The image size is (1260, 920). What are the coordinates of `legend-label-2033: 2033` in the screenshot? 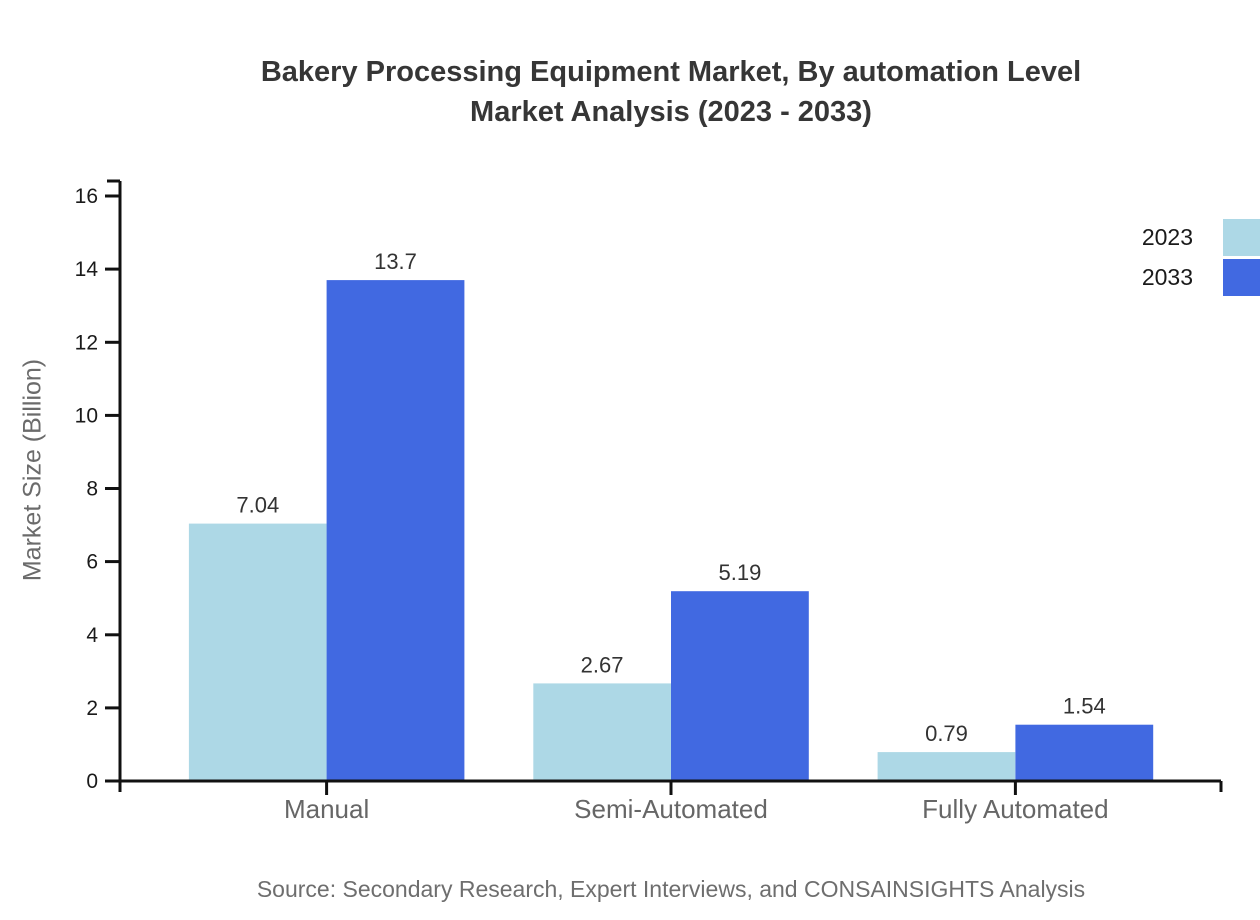 It's located at (1167, 277).